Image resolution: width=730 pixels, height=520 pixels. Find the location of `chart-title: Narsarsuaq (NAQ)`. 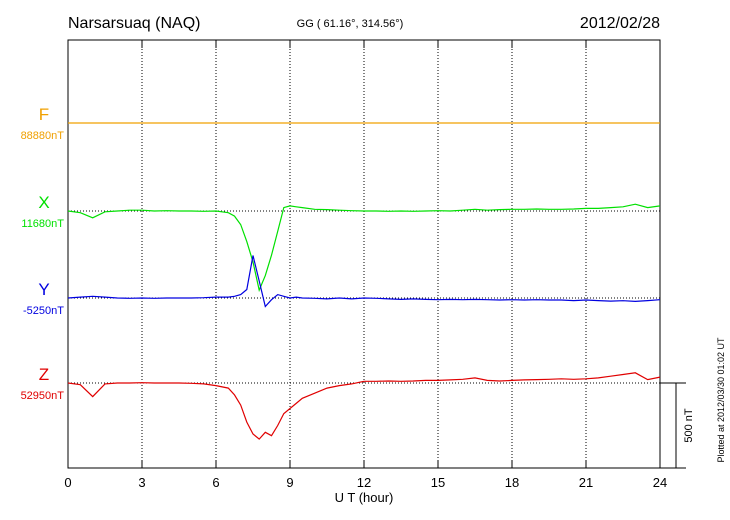

chart-title: Narsarsuaq (NAQ) is located at coordinates (134, 23).